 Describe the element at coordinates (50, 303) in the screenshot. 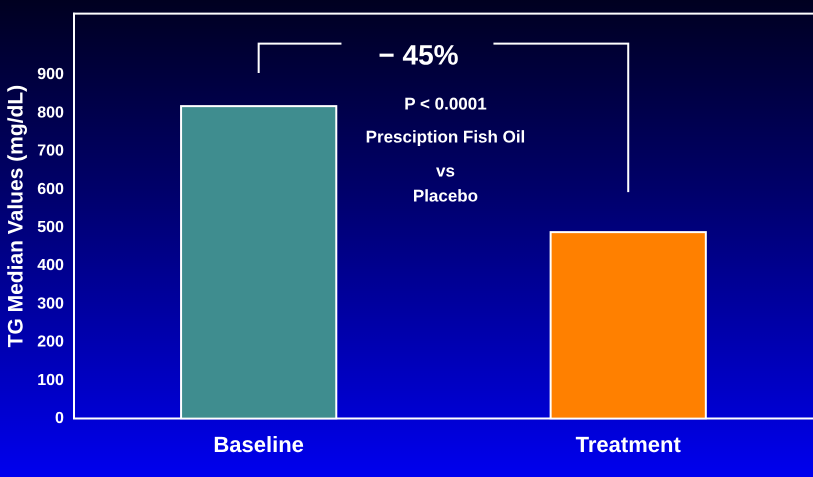

I see `y-tick-label: 300` at that location.